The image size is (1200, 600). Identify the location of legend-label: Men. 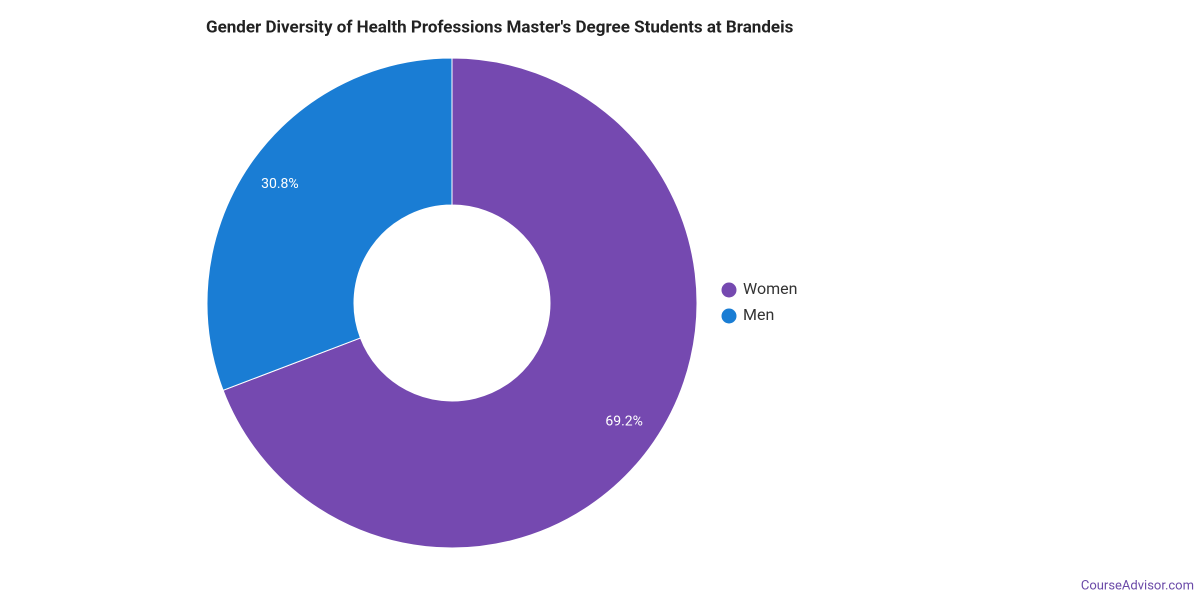
(758, 314).